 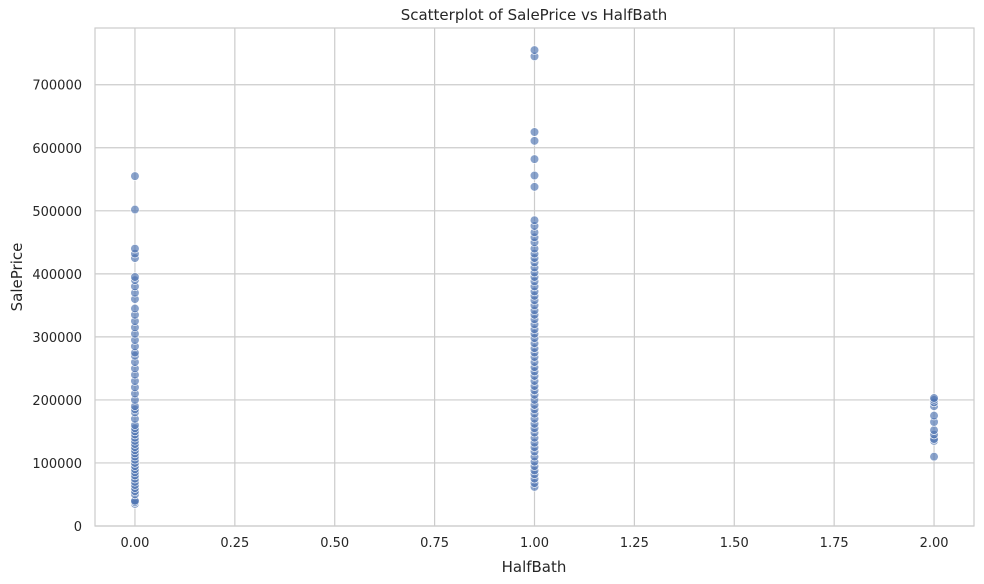 I want to click on x-tick-label: 1.00, so click(x=534, y=543).